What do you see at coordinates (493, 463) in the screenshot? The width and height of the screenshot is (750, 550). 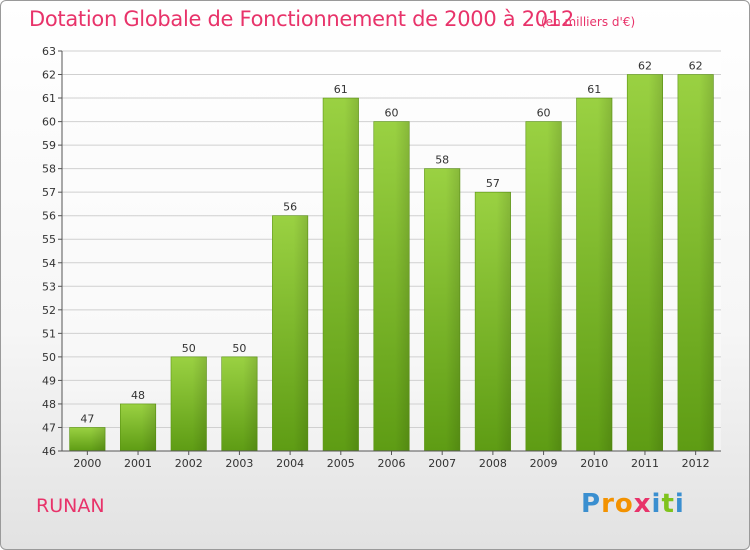 I see `x-tick-label: 2008` at bounding box center [493, 463].